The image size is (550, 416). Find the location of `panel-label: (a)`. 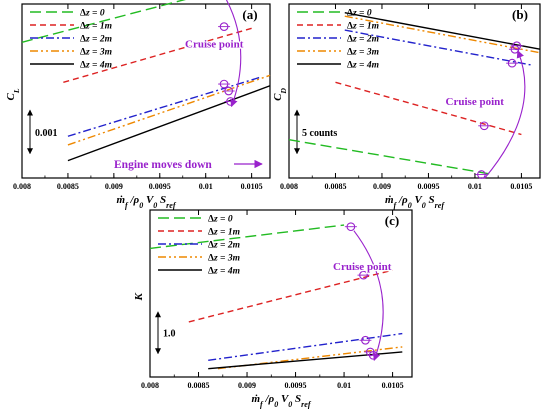

panel-label: (a) is located at coordinates (249, 14).